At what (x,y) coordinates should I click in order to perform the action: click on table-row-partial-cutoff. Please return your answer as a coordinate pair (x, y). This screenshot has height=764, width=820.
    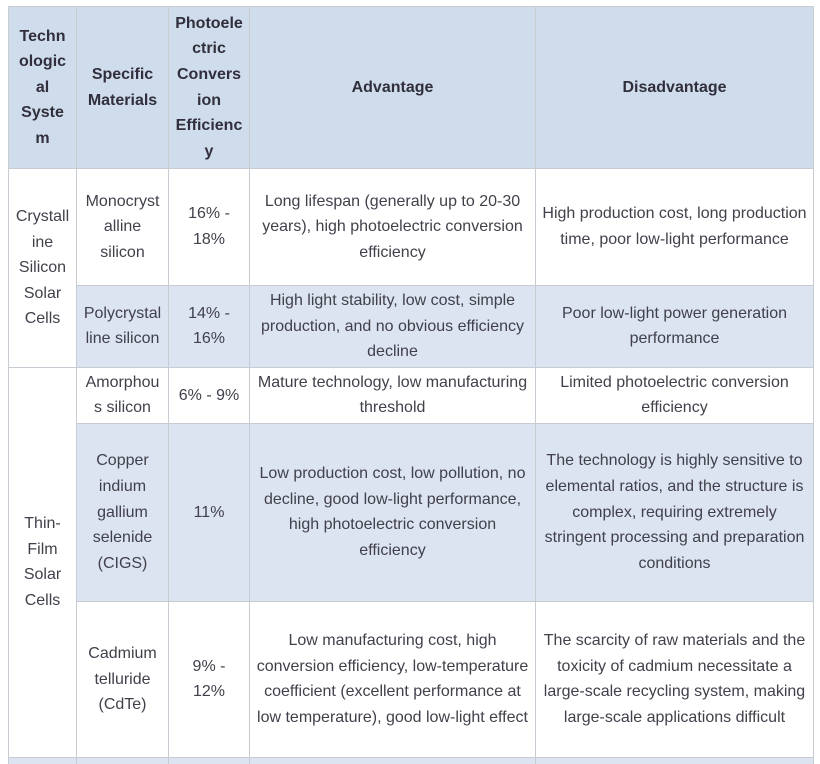
    Looking at the image, I should click on (411, 760).